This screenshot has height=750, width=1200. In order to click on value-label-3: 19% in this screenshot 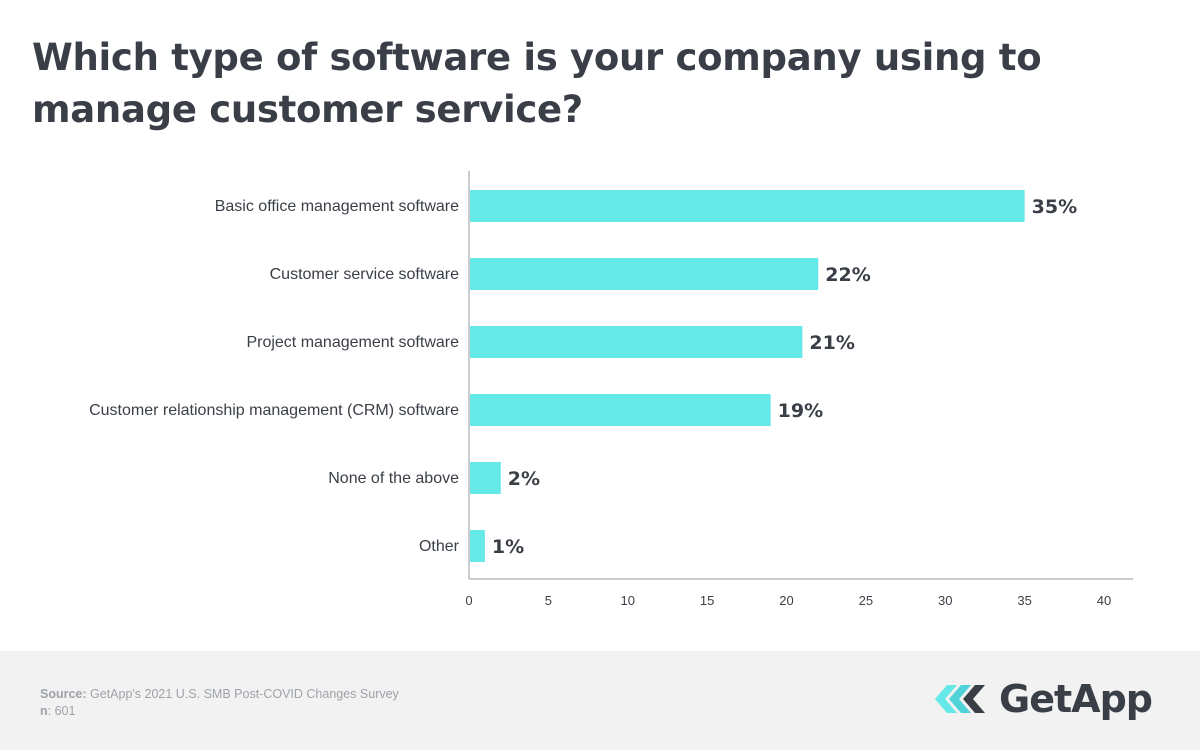, I will do `click(800, 411)`.